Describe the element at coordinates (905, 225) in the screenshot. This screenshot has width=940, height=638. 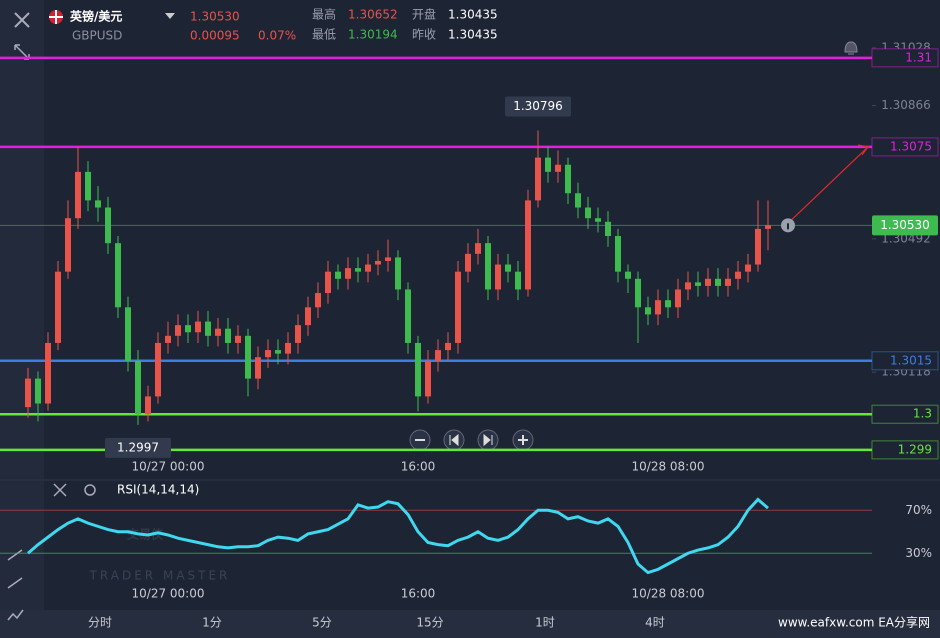
I see `last-price-box` at that location.